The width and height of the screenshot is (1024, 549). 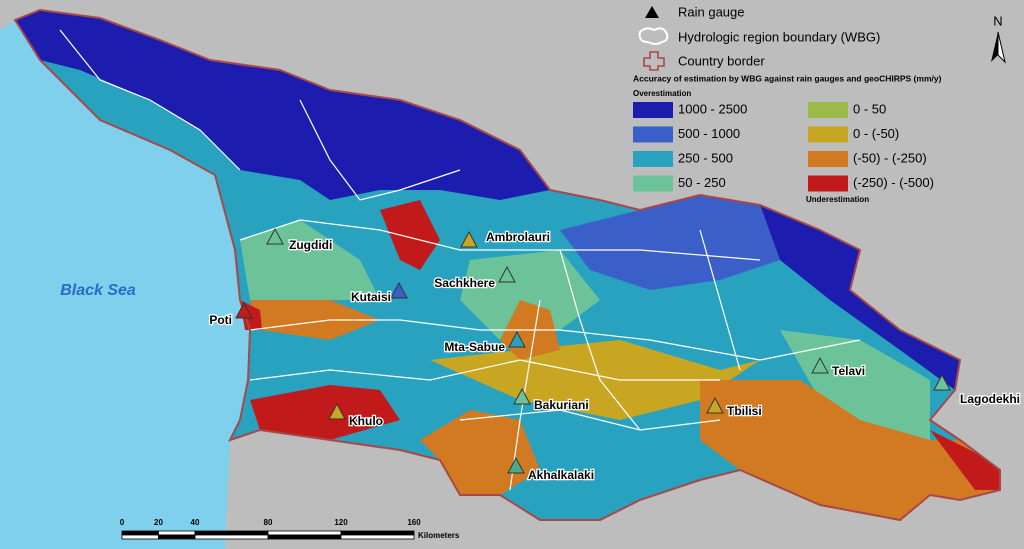 I want to click on legend-note: Overestimation, so click(x=662, y=93).